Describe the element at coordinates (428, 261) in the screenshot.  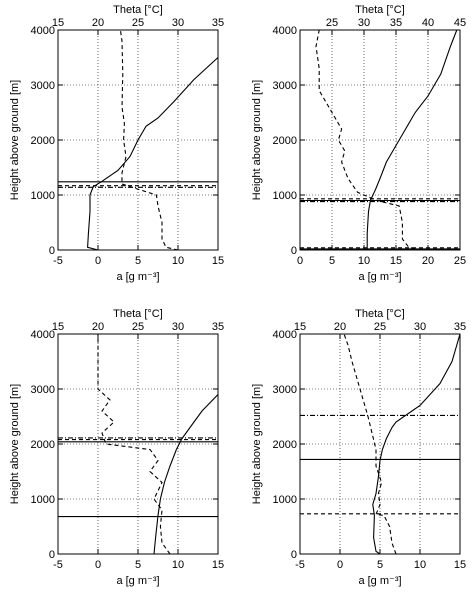
I see `x-tick-label-bottom: 20` at that location.